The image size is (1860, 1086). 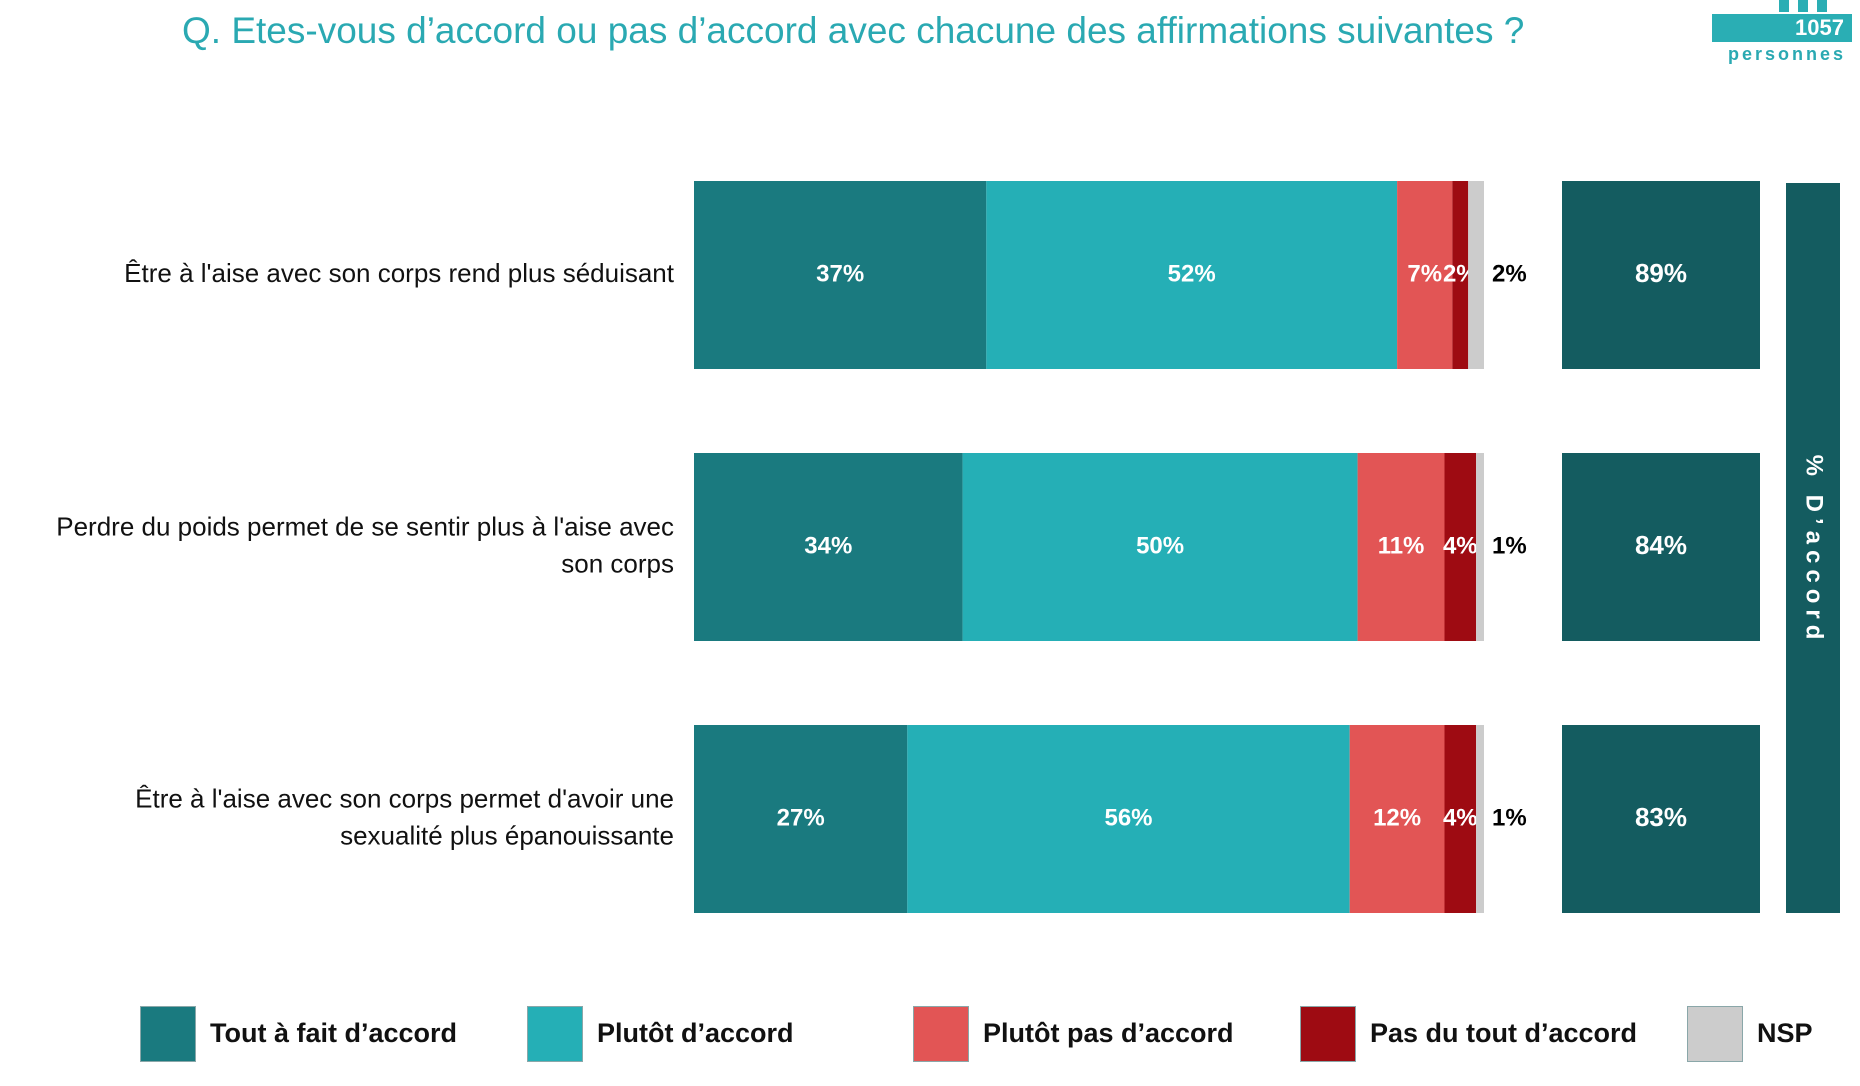 What do you see at coordinates (1803, 6) in the screenshot?
I see `people-icon` at bounding box center [1803, 6].